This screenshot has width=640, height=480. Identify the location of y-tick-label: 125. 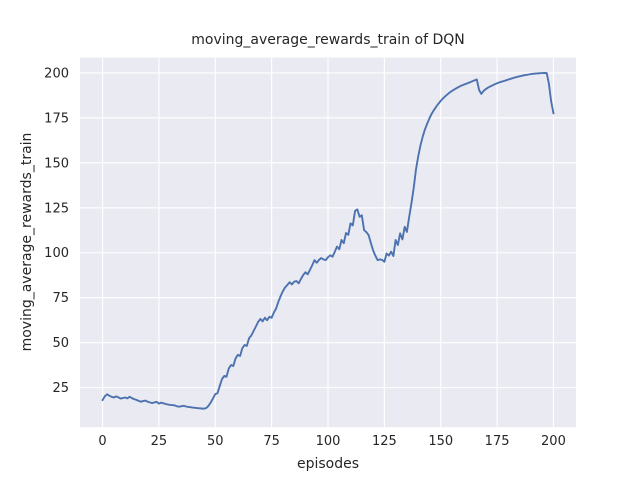
(56, 208).